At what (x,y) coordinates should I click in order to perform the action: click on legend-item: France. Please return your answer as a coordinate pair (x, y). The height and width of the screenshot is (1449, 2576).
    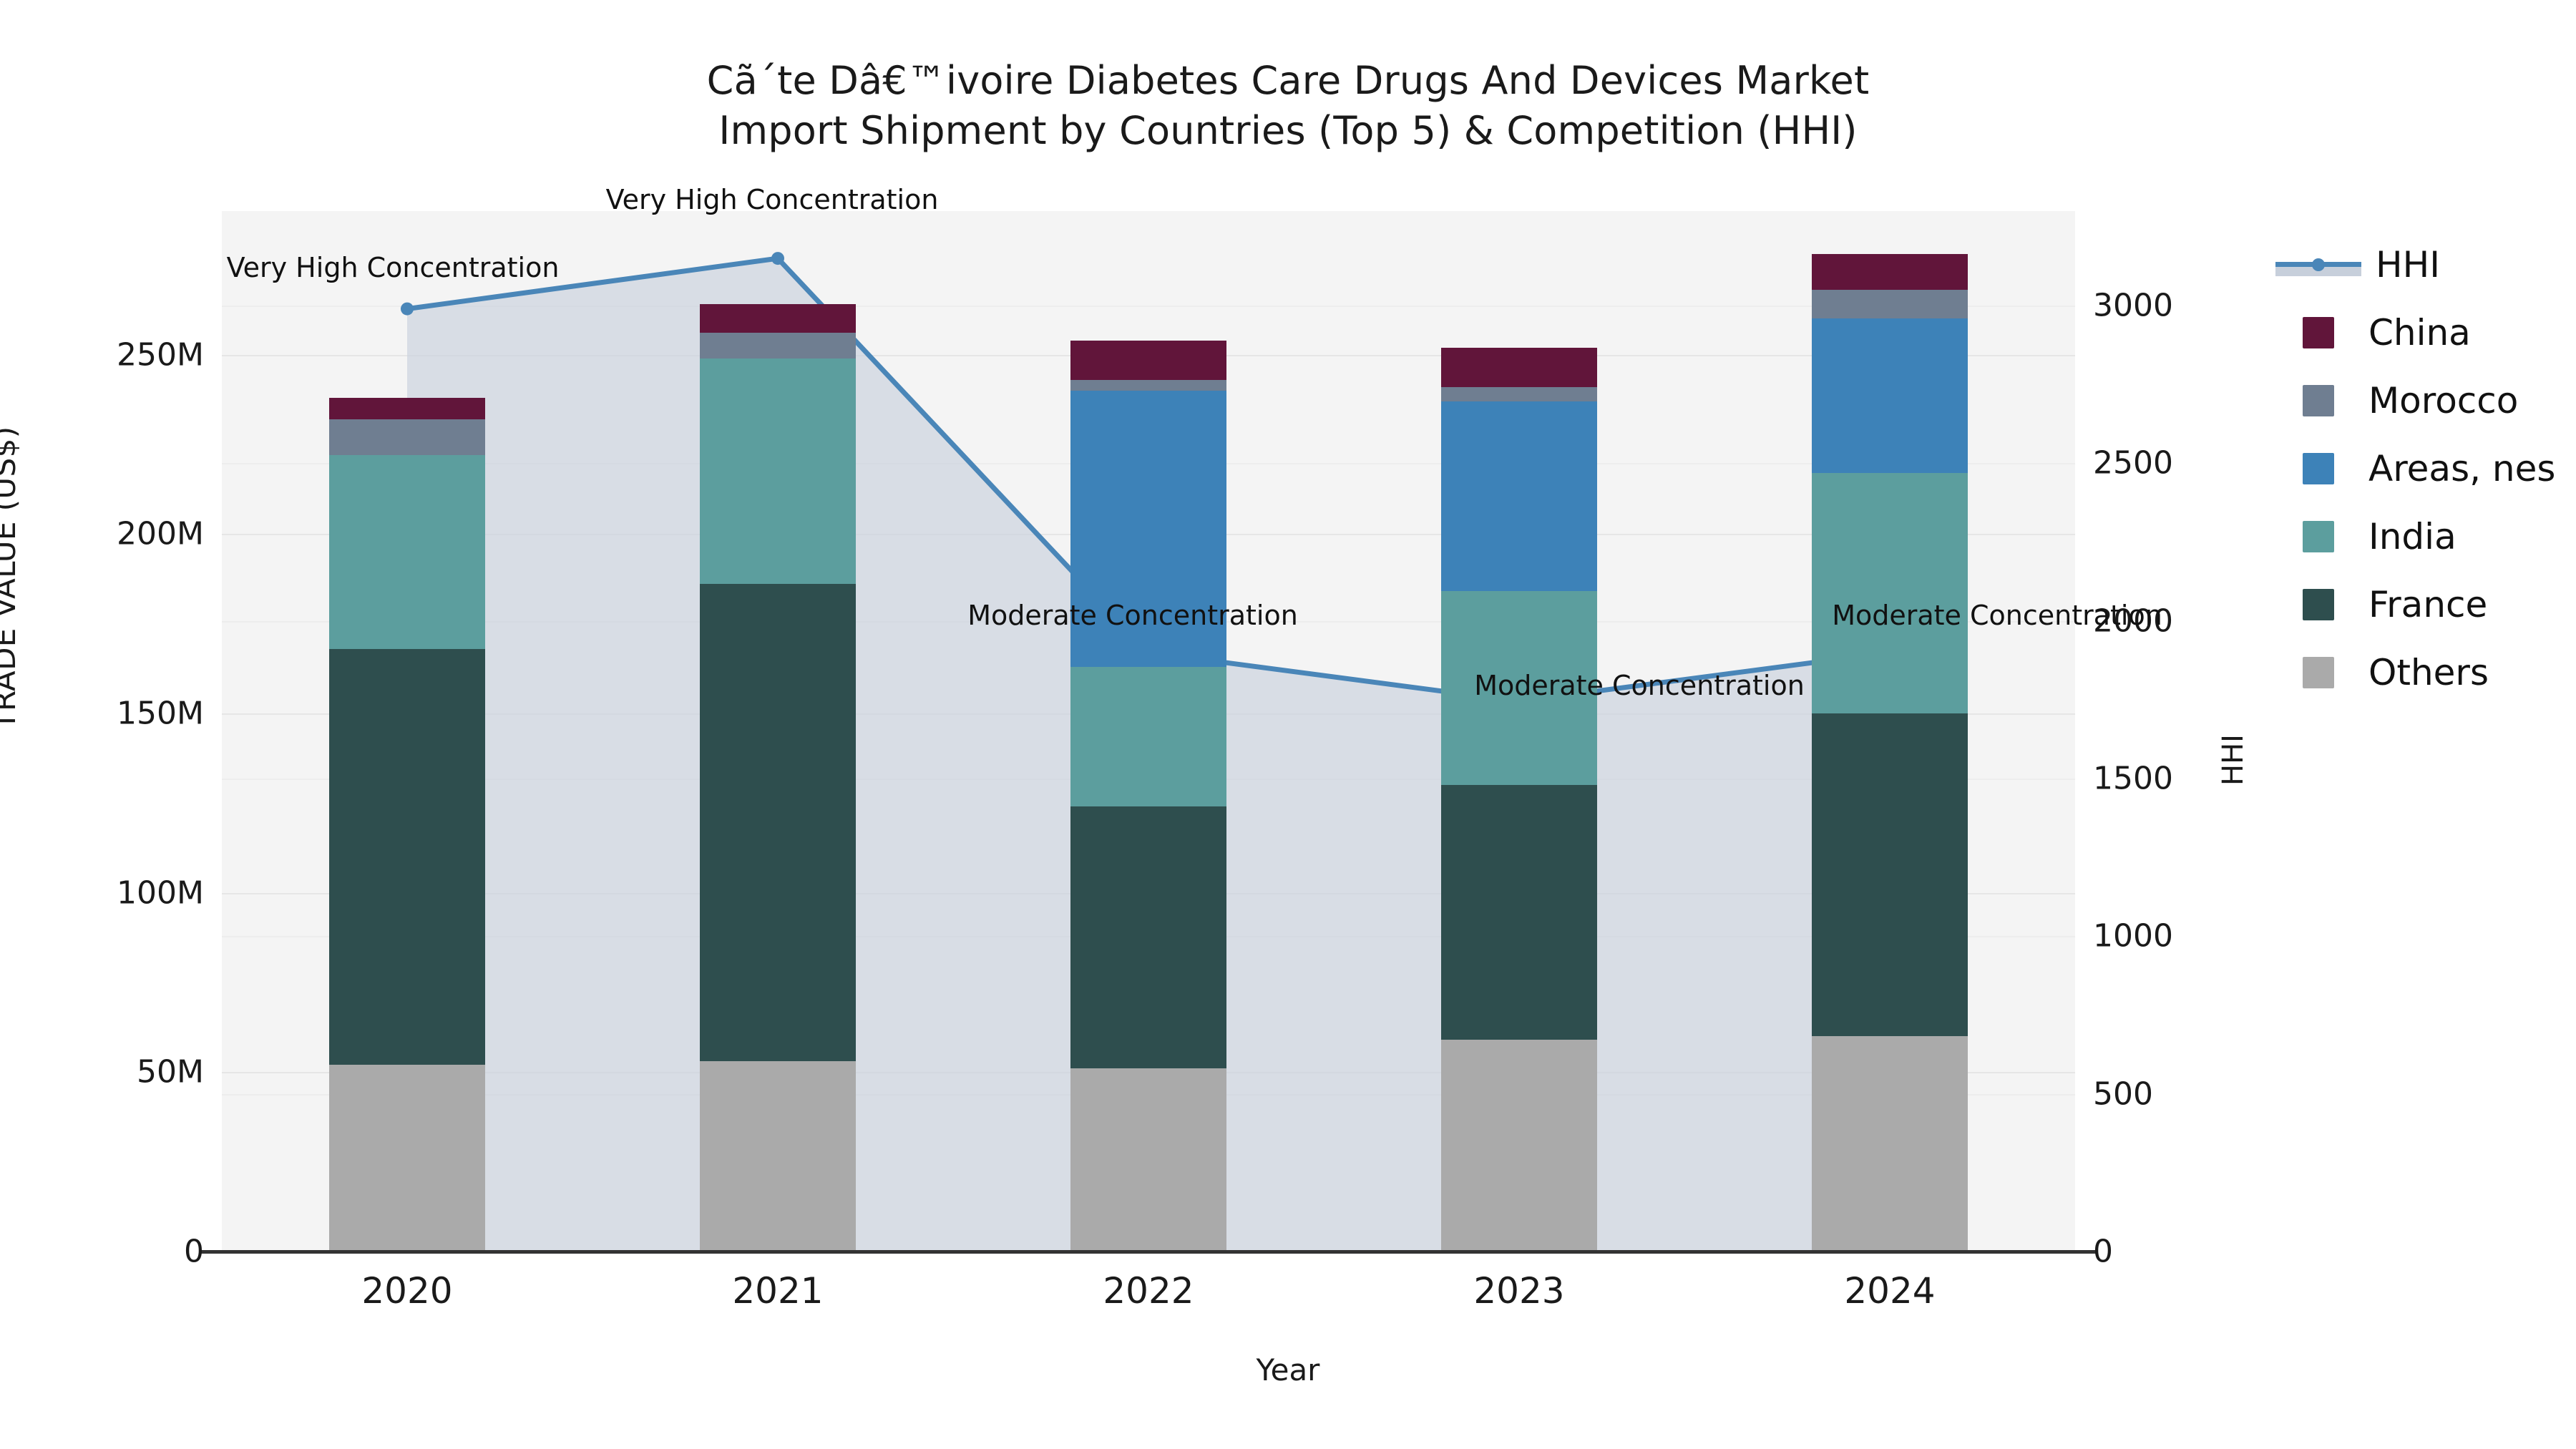
    Looking at the image, I should click on (2415, 604).